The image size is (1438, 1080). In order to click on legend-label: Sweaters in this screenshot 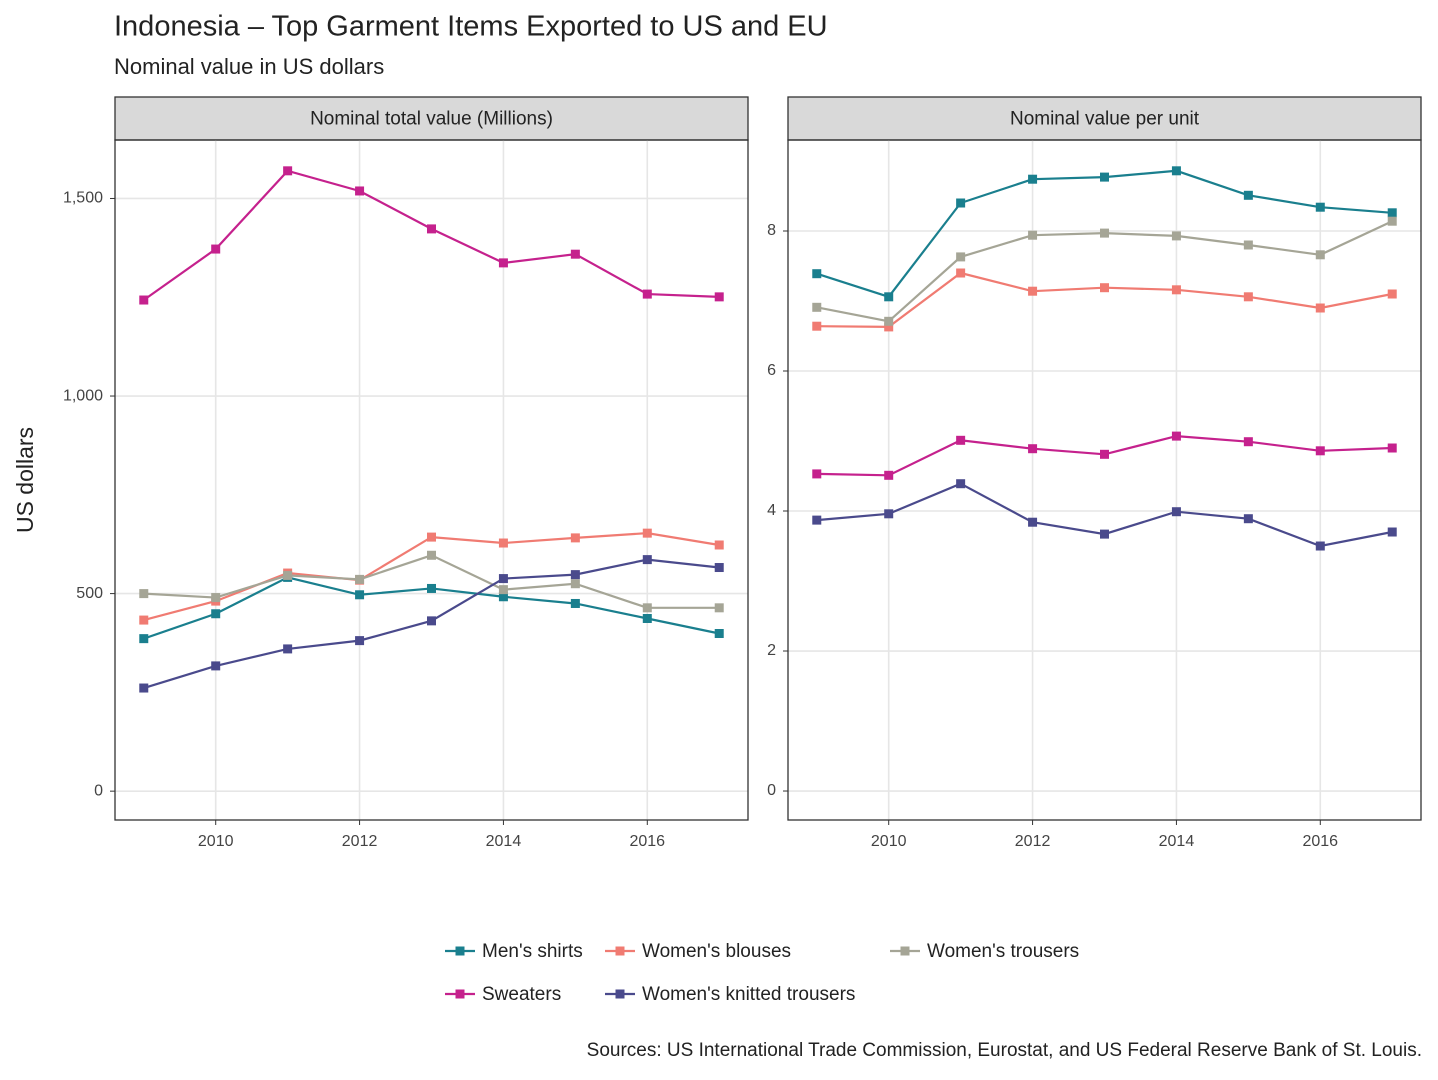, I will do `click(521, 994)`.